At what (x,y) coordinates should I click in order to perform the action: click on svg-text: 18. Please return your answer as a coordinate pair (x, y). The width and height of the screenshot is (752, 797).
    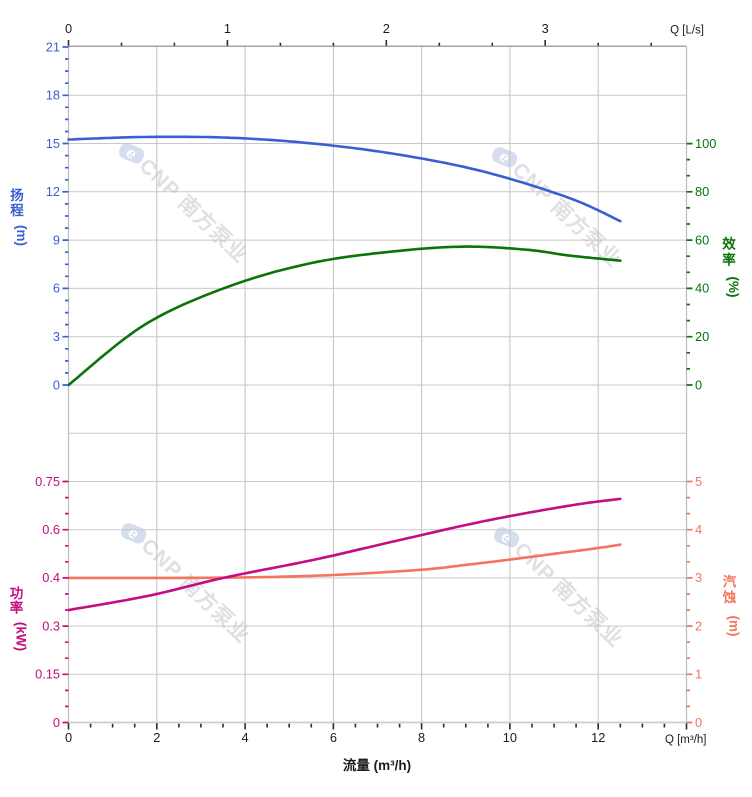
    Looking at the image, I should click on (53, 95).